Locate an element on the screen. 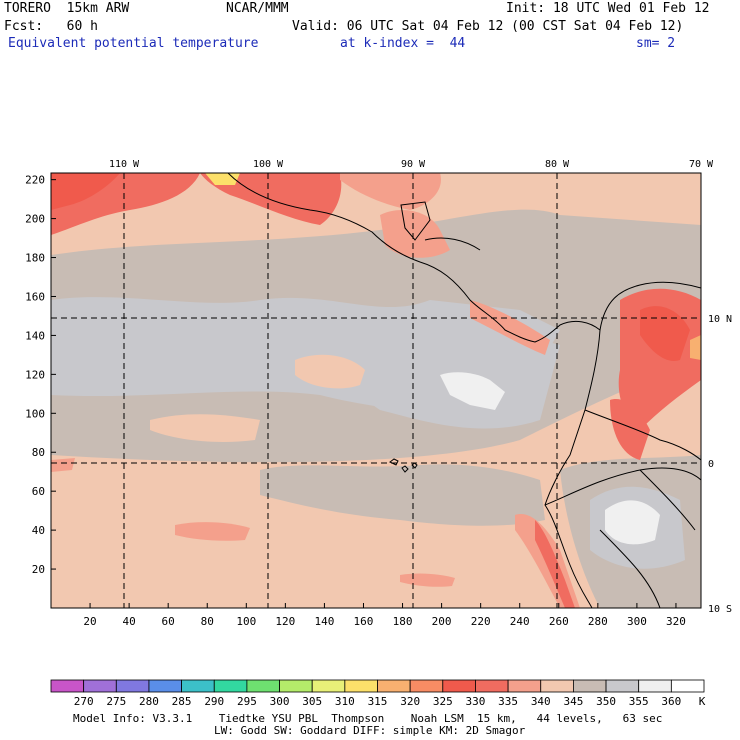 The image size is (740, 740). x-tick-label: 200 is located at coordinates (442, 621).